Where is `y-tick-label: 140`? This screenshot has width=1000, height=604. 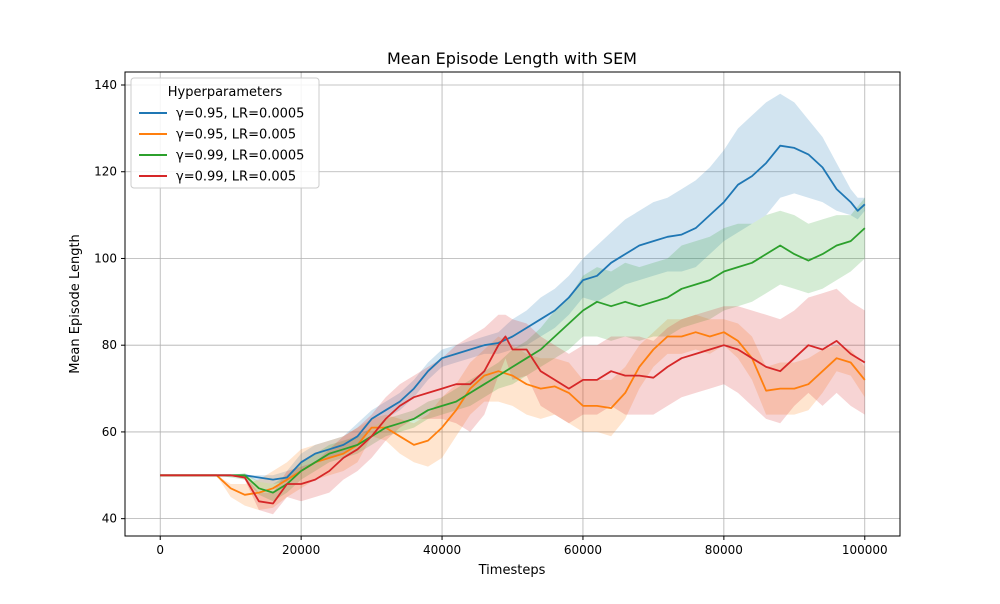 y-tick-label: 140 is located at coordinates (105, 85).